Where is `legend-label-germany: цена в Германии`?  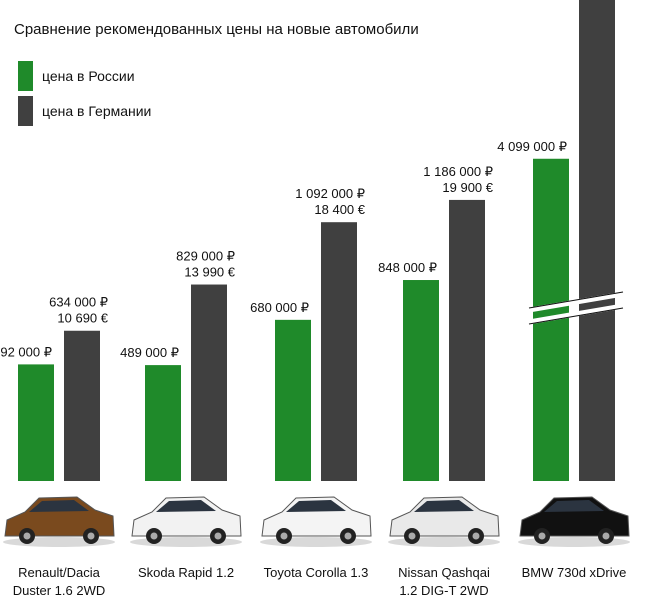
legend-label-germany: цена в Германии is located at coordinates (96, 111).